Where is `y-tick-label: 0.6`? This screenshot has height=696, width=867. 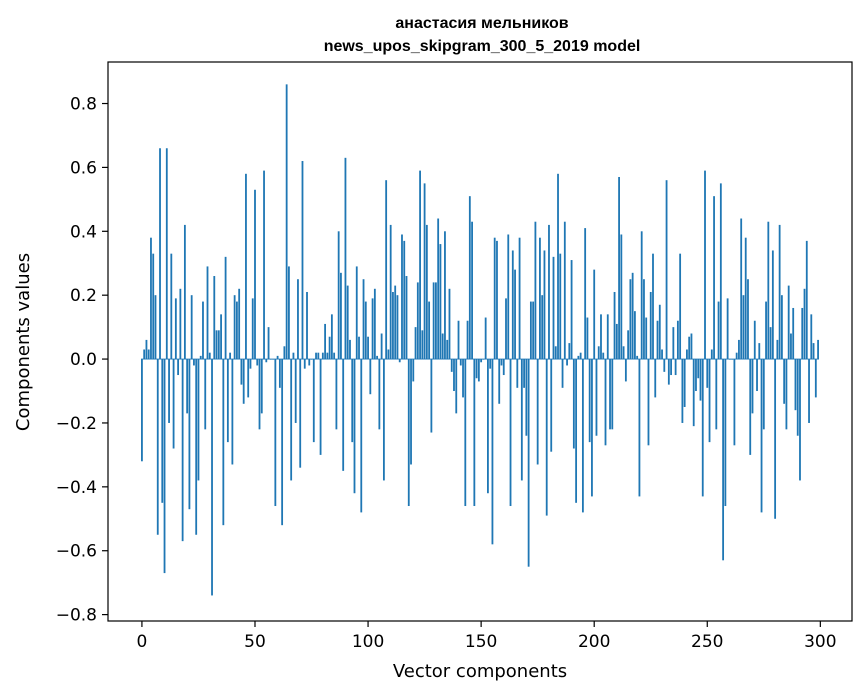
y-tick-label: 0.6 is located at coordinates (83, 168).